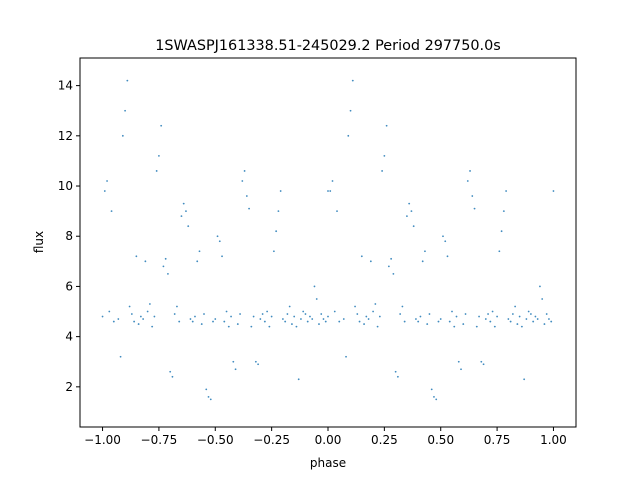 The height and width of the screenshot is (480, 640). Describe the element at coordinates (159, 440) in the screenshot. I see `x-tick-label: −0.75` at that location.